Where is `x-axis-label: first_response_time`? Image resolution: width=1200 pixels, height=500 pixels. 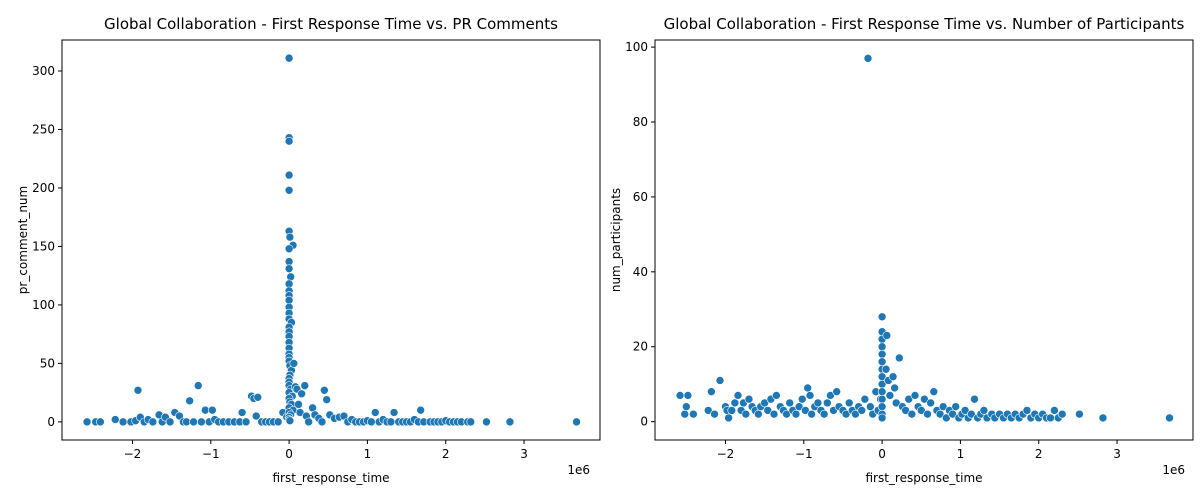 x-axis-label: first_response_time is located at coordinates (330, 478).